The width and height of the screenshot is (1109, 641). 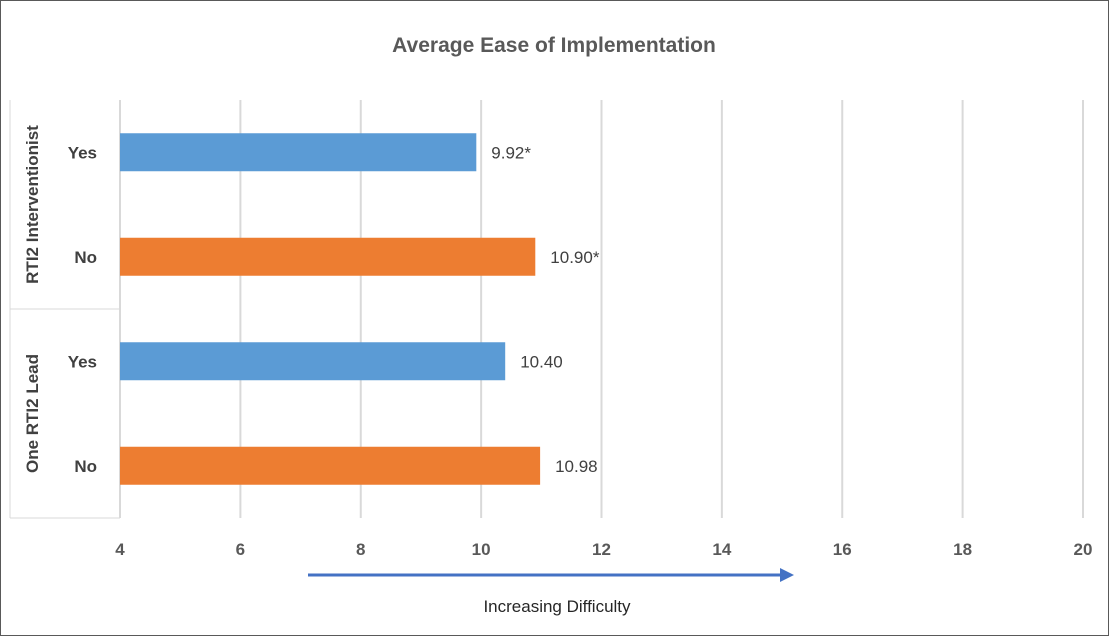 What do you see at coordinates (551, 592) in the screenshot?
I see `annotation: Increasing Difficulty` at bounding box center [551, 592].